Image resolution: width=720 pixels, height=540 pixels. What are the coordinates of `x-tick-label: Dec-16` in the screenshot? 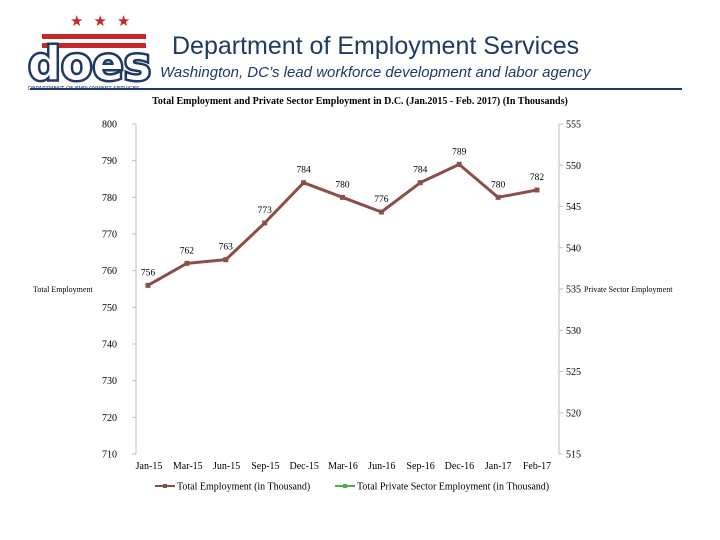 It's located at (459, 466).